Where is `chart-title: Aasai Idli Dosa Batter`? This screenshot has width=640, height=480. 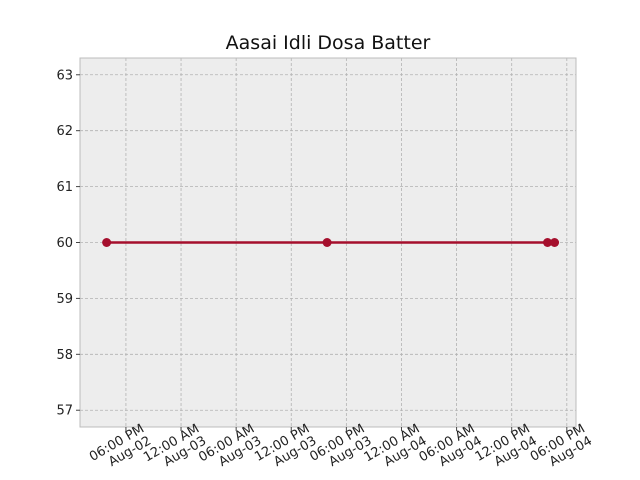
chart-title: Aasai Idli Dosa Batter is located at coordinates (328, 43).